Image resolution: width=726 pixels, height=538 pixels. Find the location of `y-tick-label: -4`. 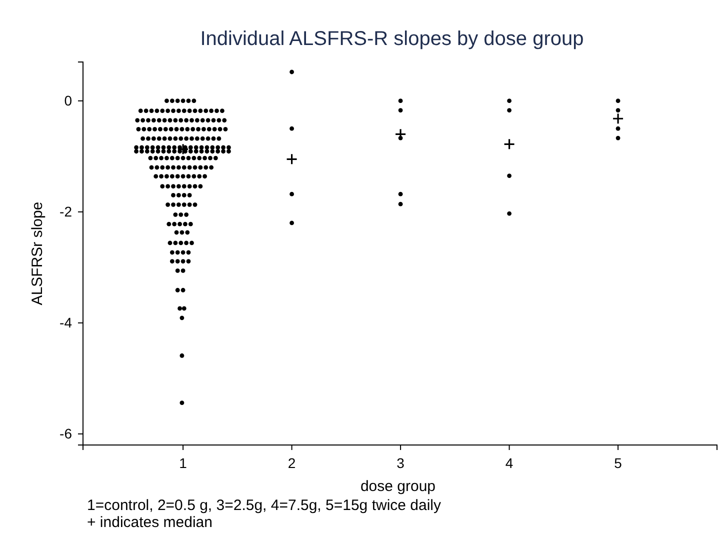

y-tick-label: -4 is located at coordinates (66, 322).